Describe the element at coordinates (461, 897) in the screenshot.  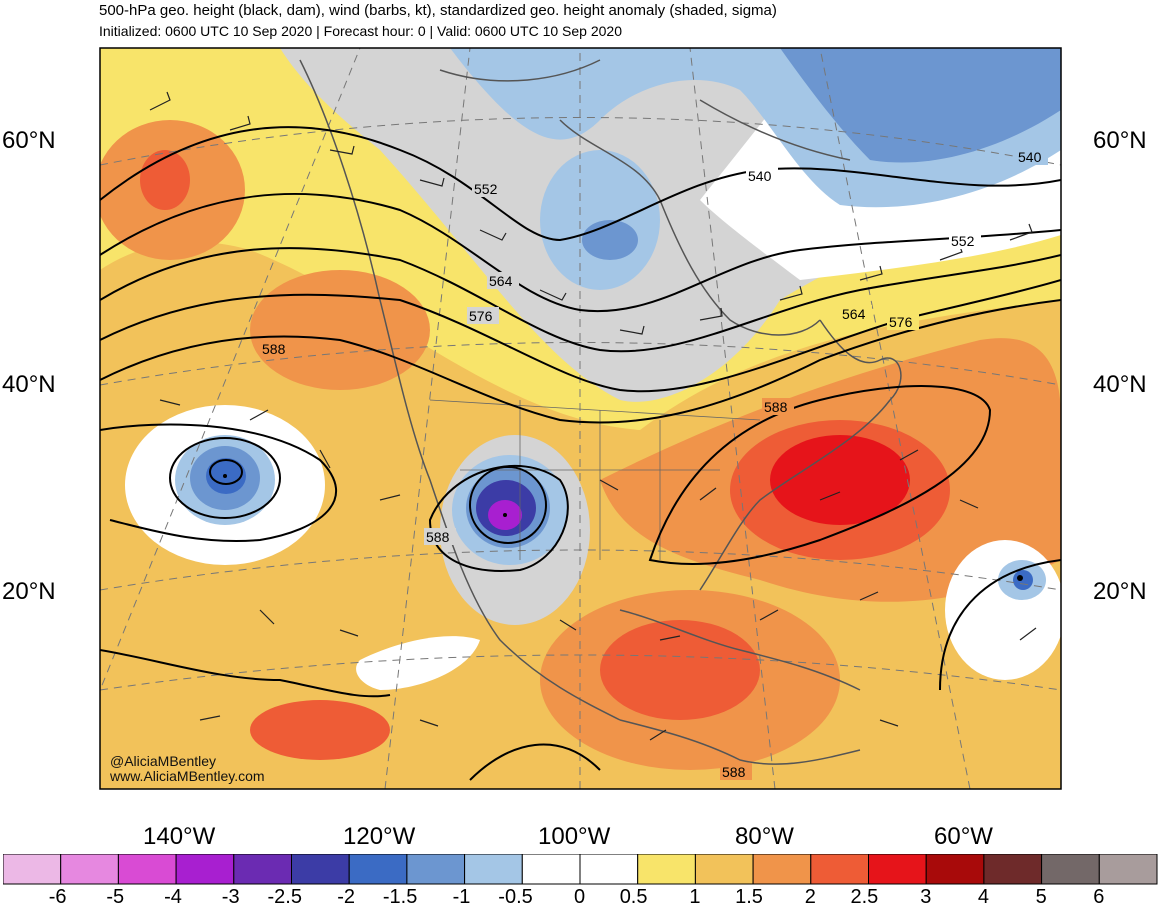
I see `colorbar-label: -1` at that location.